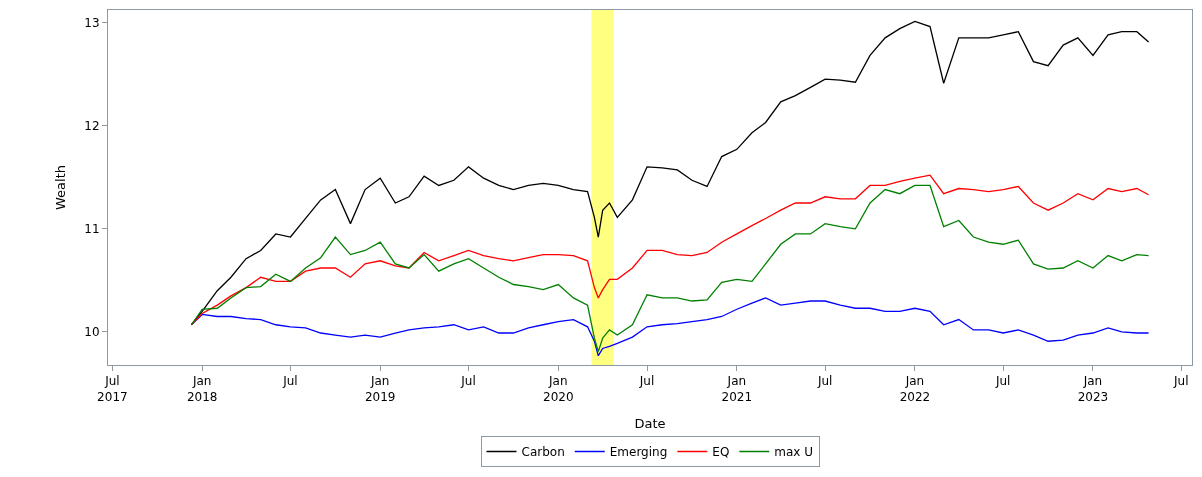  Describe the element at coordinates (670, 327) in the screenshot. I see `line-series` at that location.